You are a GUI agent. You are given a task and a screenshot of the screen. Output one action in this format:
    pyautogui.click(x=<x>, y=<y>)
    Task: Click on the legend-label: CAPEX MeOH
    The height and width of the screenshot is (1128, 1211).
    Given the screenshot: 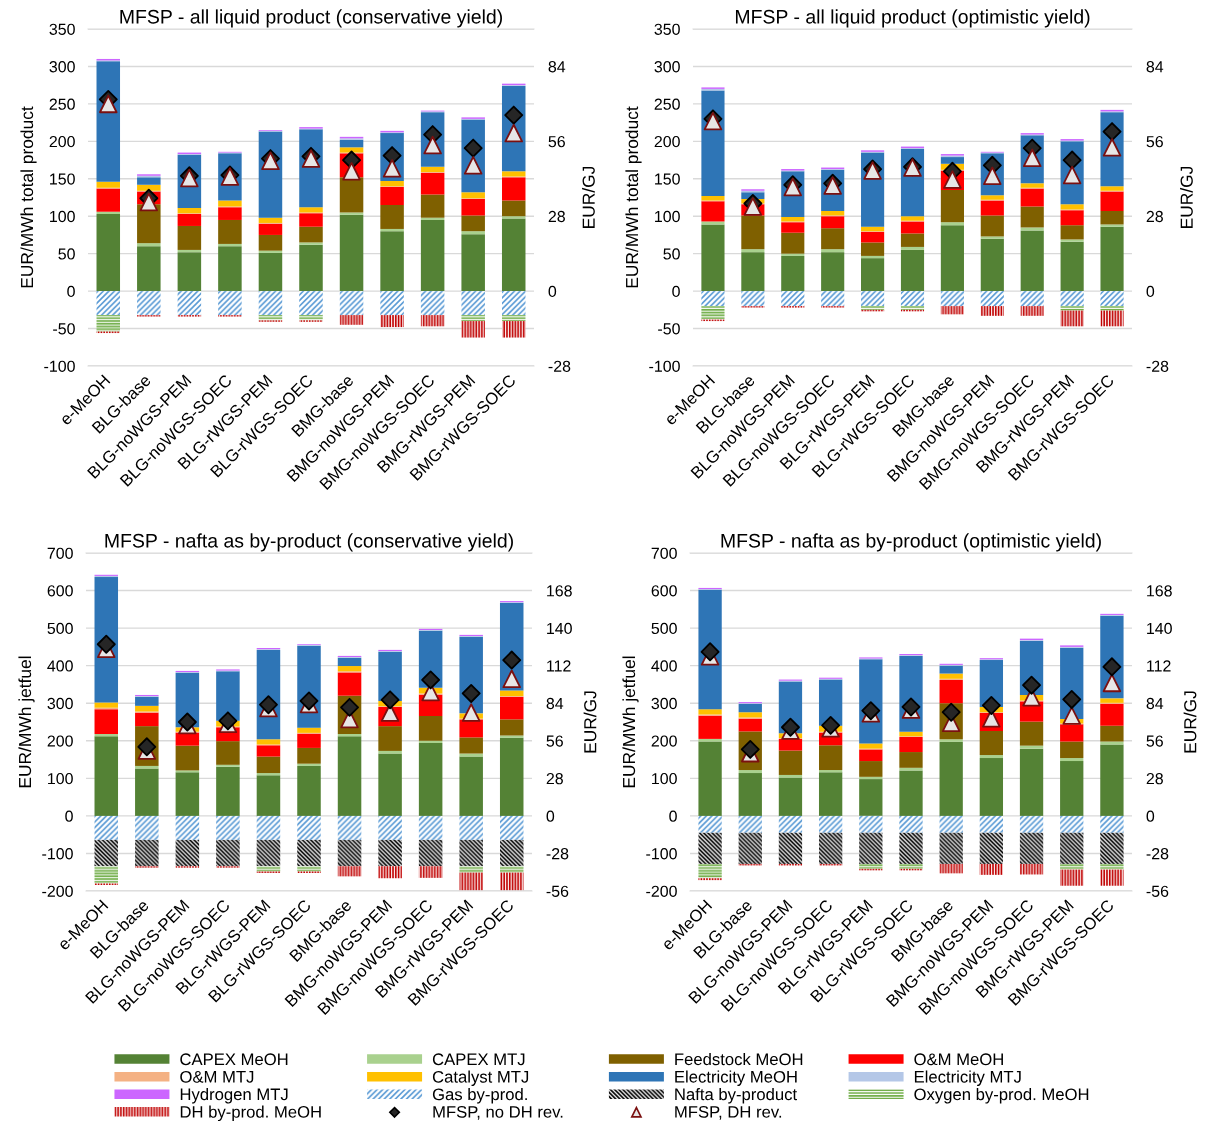 What is the action you would take?
    pyautogui.click(x=234, y=1059)
    